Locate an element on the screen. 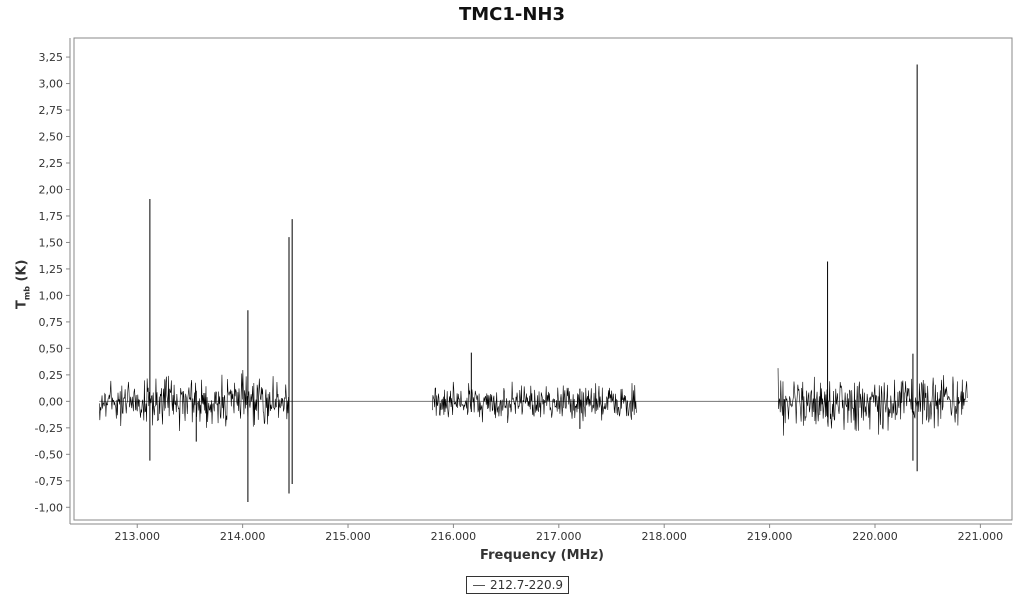 The height and width of the screenshot is (600, 1024). legend-label: 212.7-220.9 is located at coordinates (527, 585).